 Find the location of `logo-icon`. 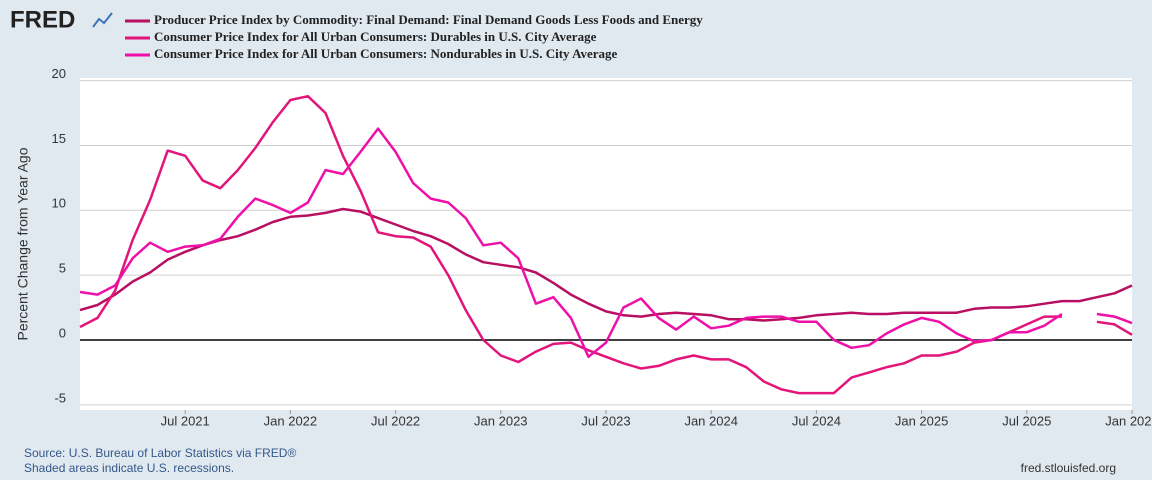

logo-icon is located at coordinates (102, 20).